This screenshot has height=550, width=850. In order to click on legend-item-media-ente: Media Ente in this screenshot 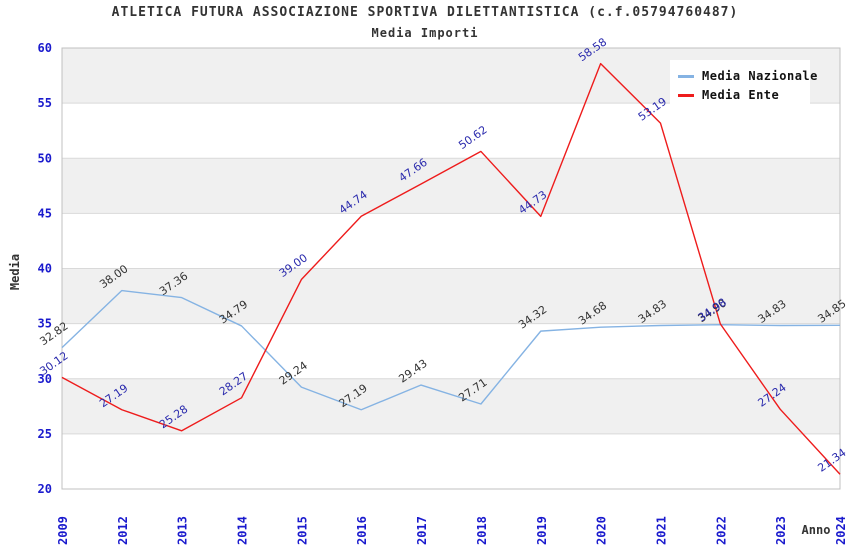, I will do `click(740, 95)`.